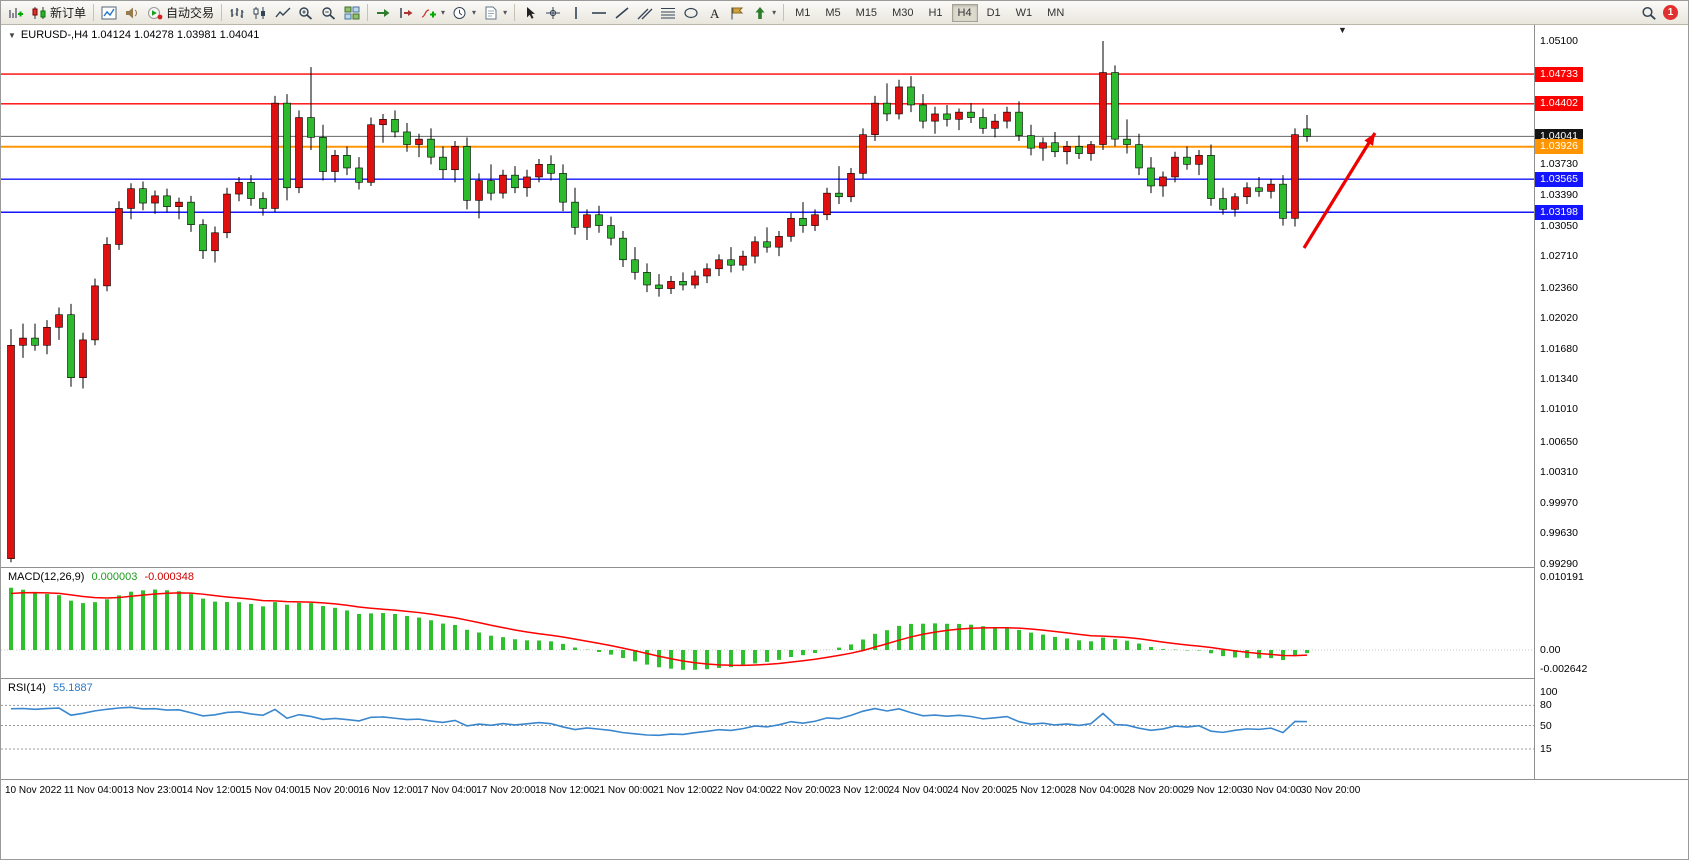 The height and width of the screenshot is (860, 1689). Describe the element at coordinates (737, 13) in the screenshot. I see `text-label-button` at that location.